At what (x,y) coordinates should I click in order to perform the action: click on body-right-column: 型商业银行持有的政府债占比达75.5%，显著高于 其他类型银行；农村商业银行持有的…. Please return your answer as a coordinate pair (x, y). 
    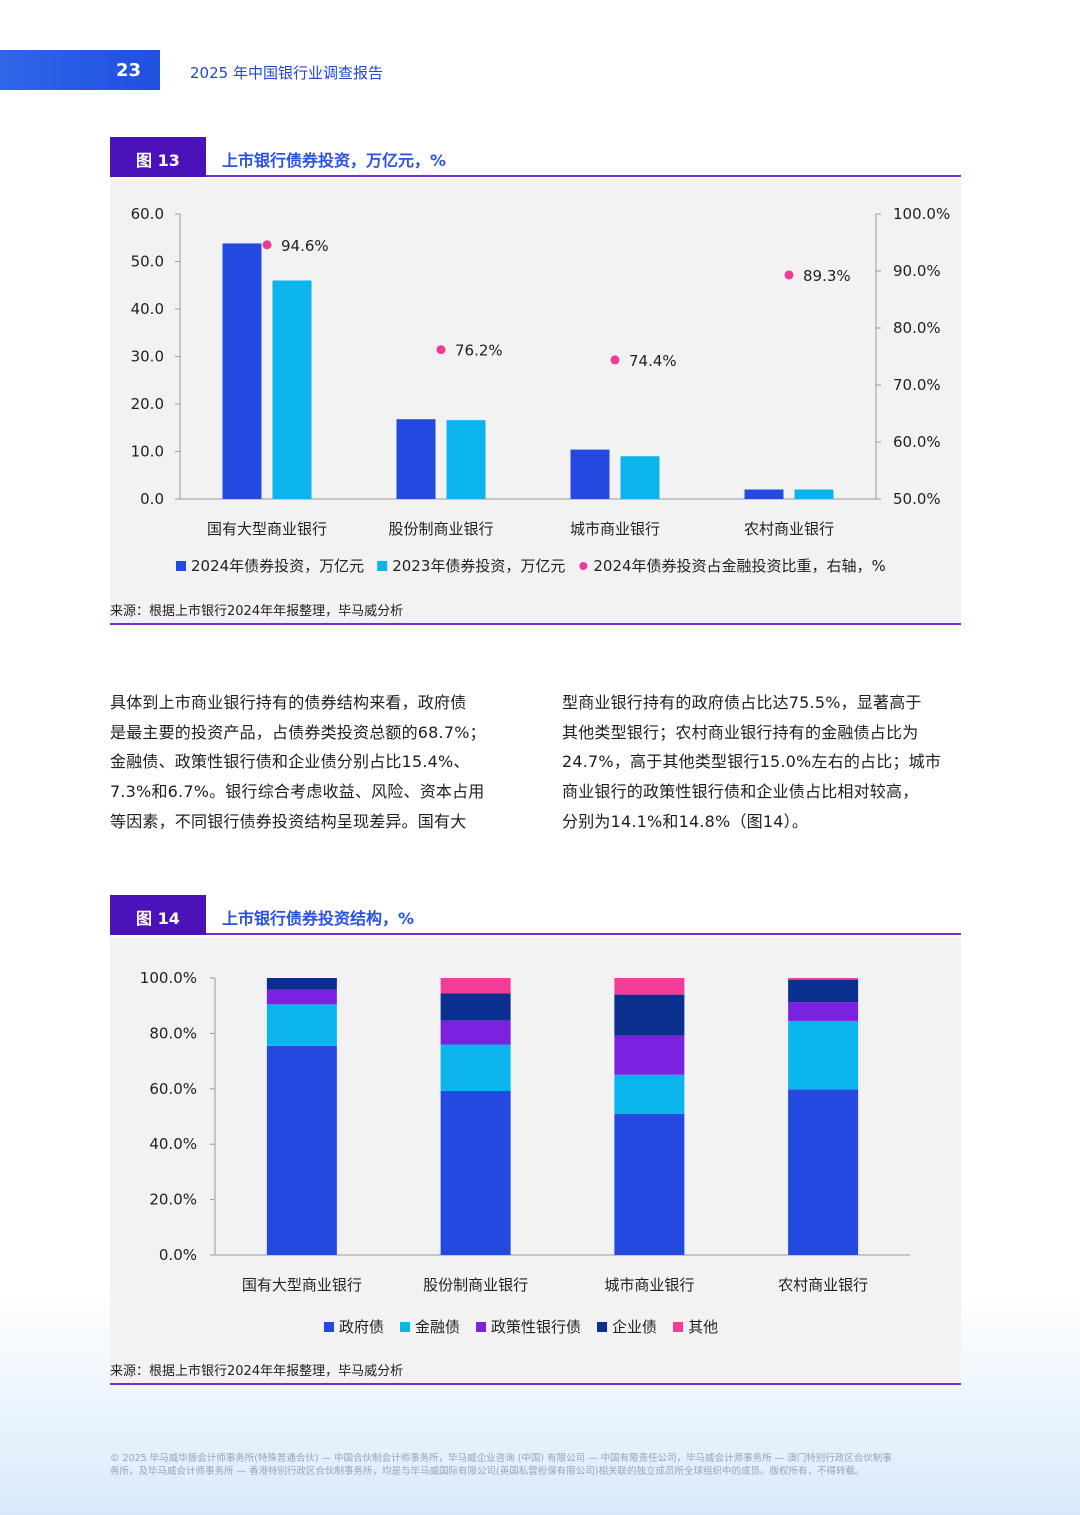
    Looking at the image, I should click on (751, 762).